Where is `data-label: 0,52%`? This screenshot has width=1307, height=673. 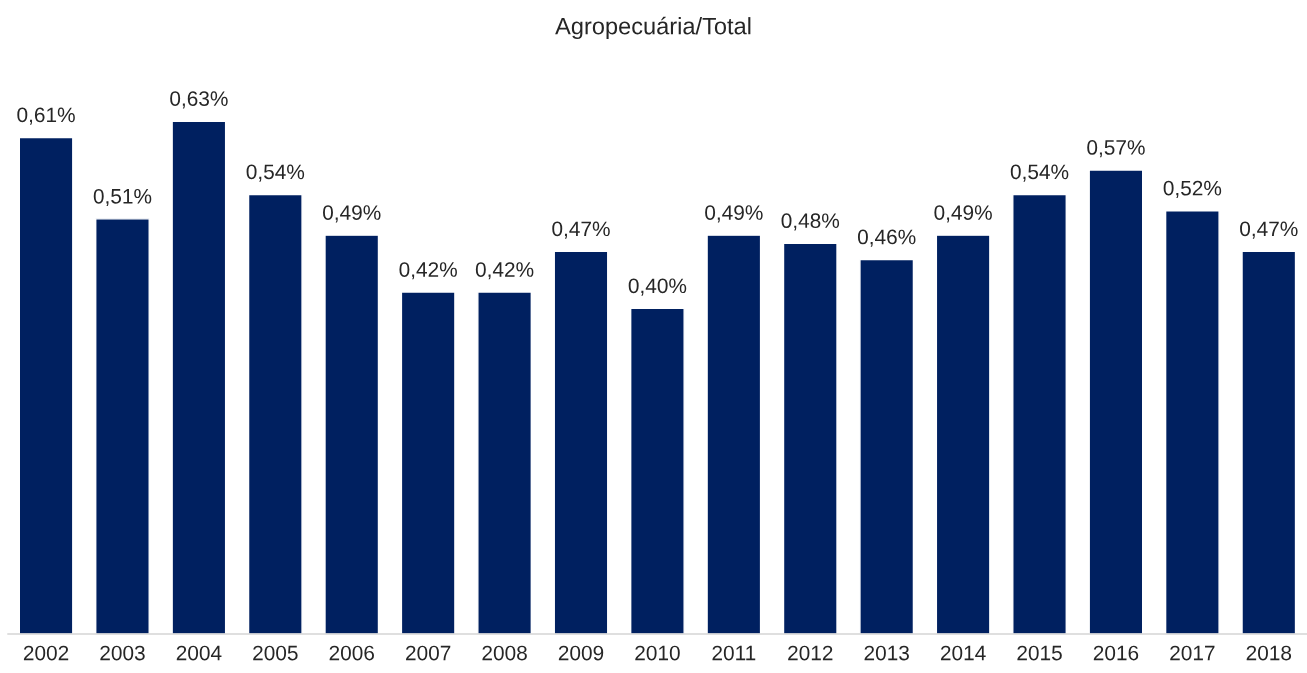 data-label: 0,52% is located at coordinates (1192, 189).